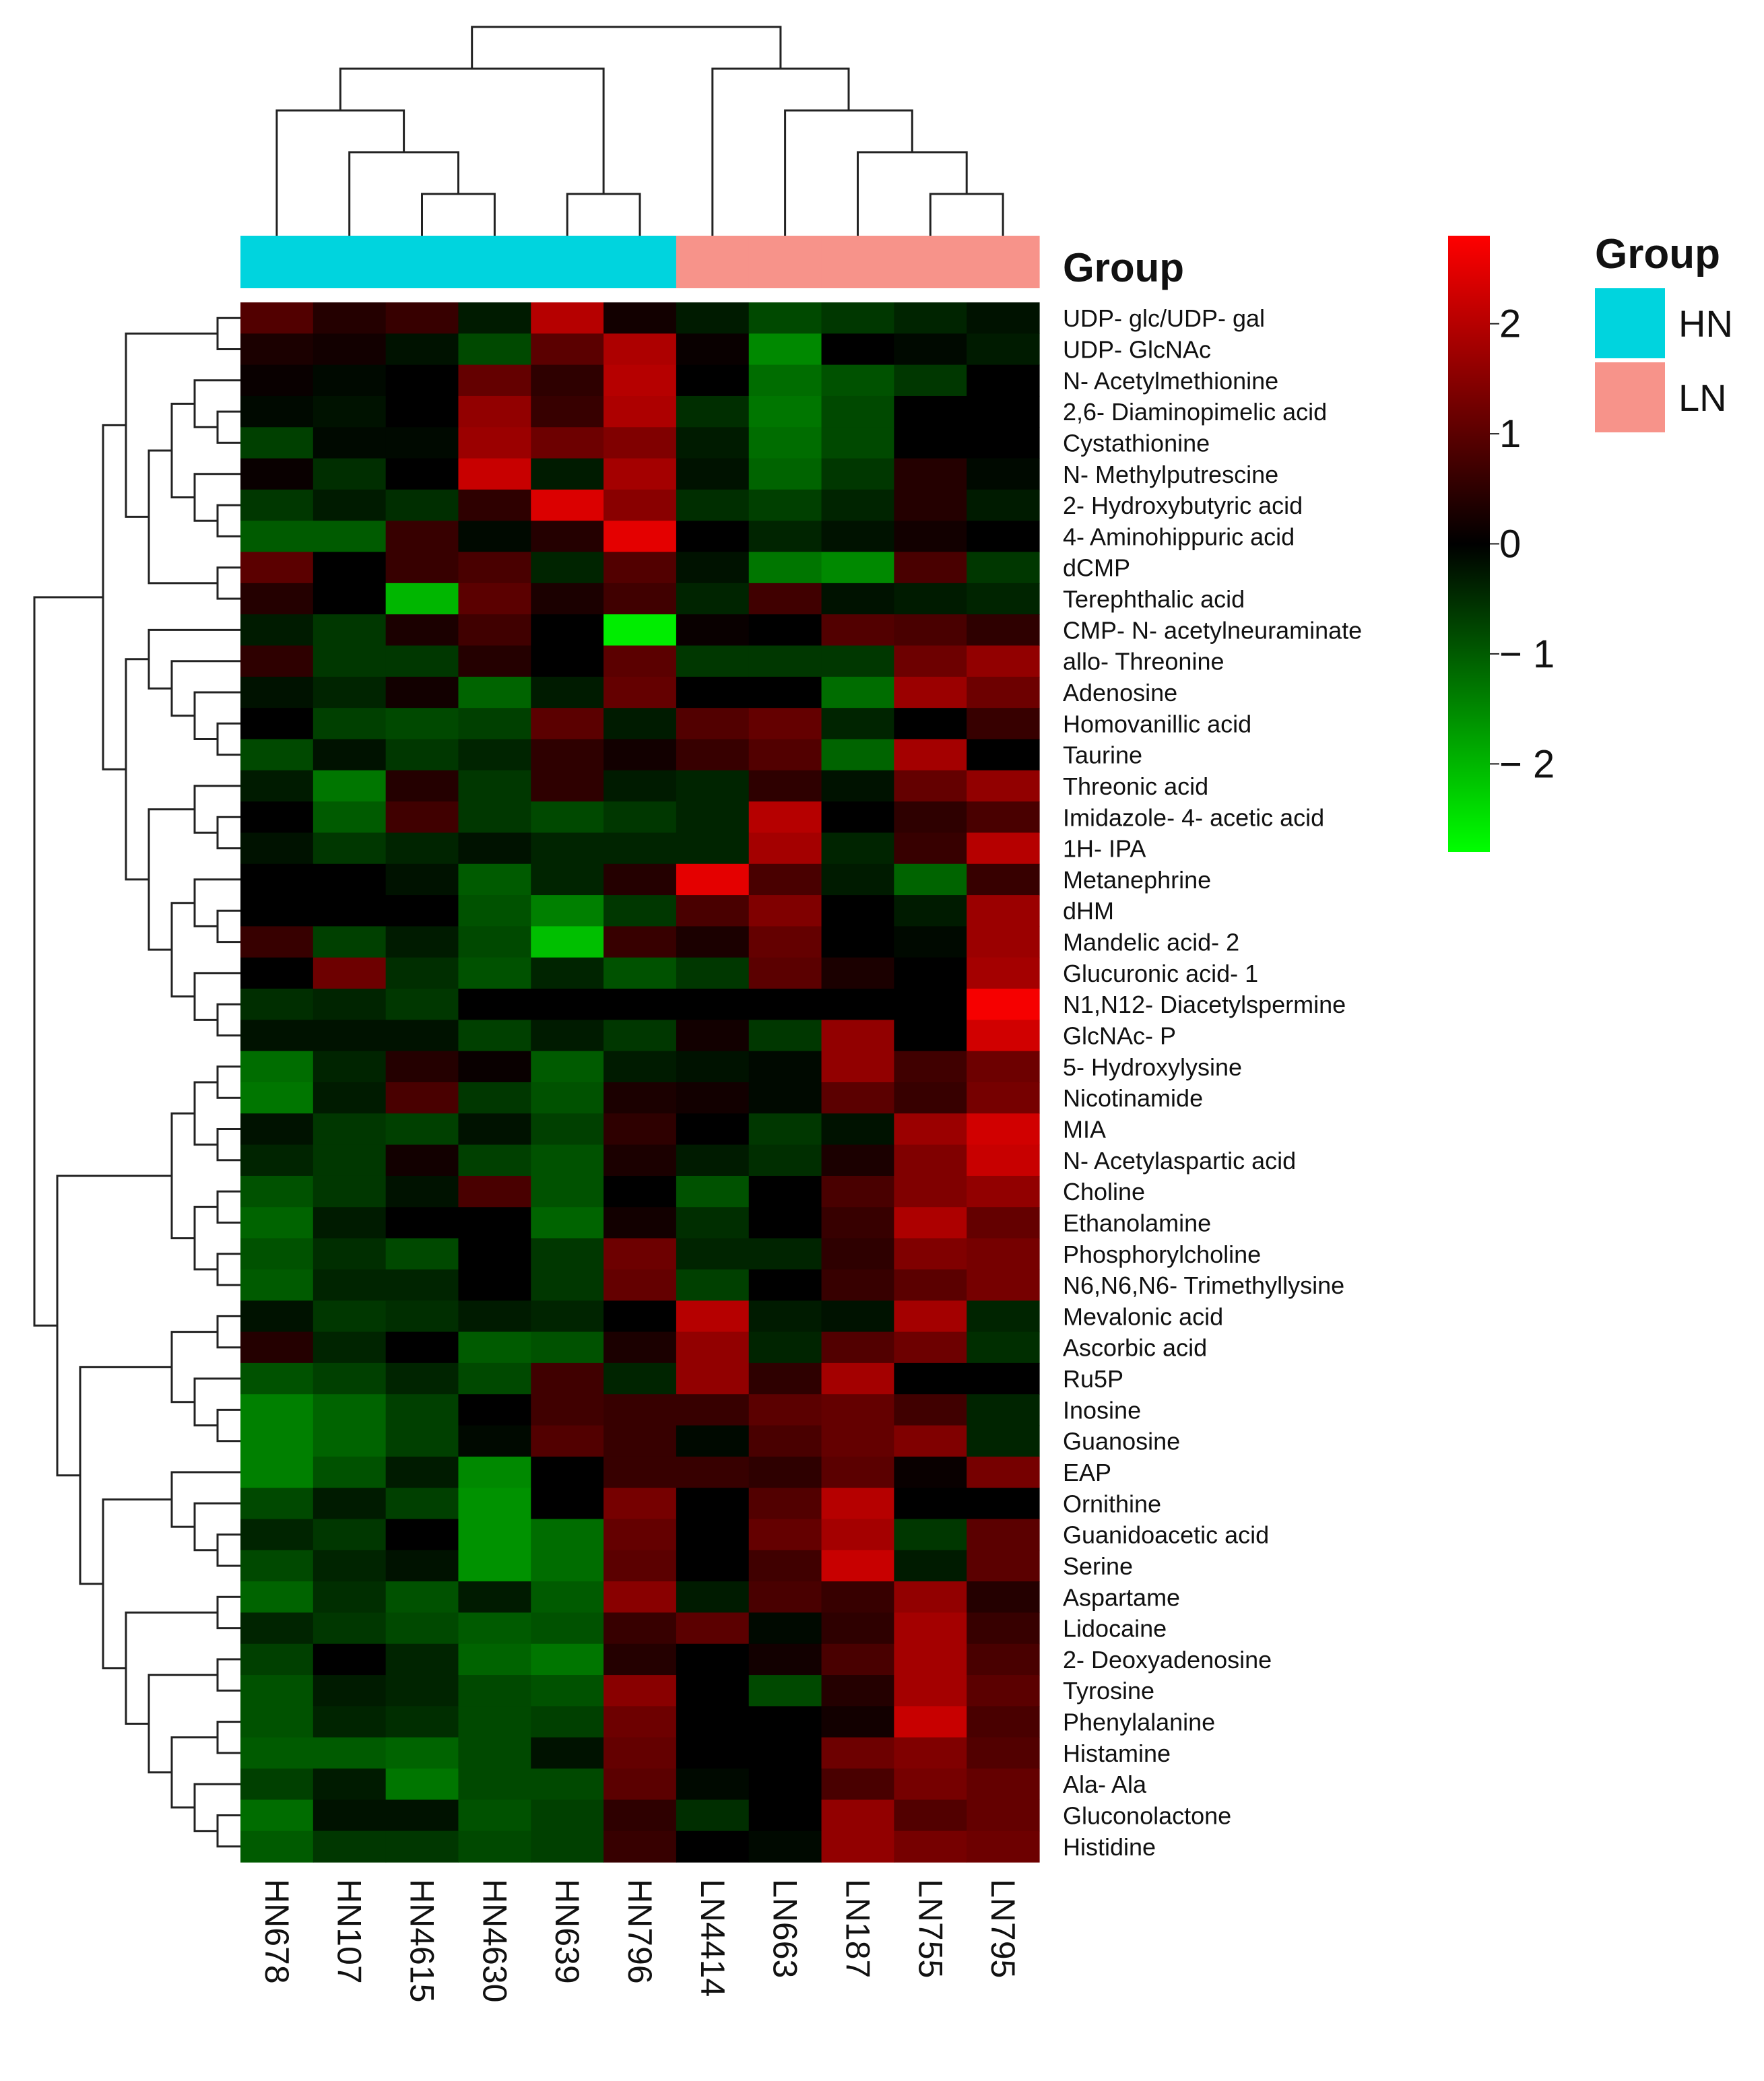  Describe the element at coordinates (1137, 349) in the screenshot. I see `row-label: UDP- GlcNAc` at that location.